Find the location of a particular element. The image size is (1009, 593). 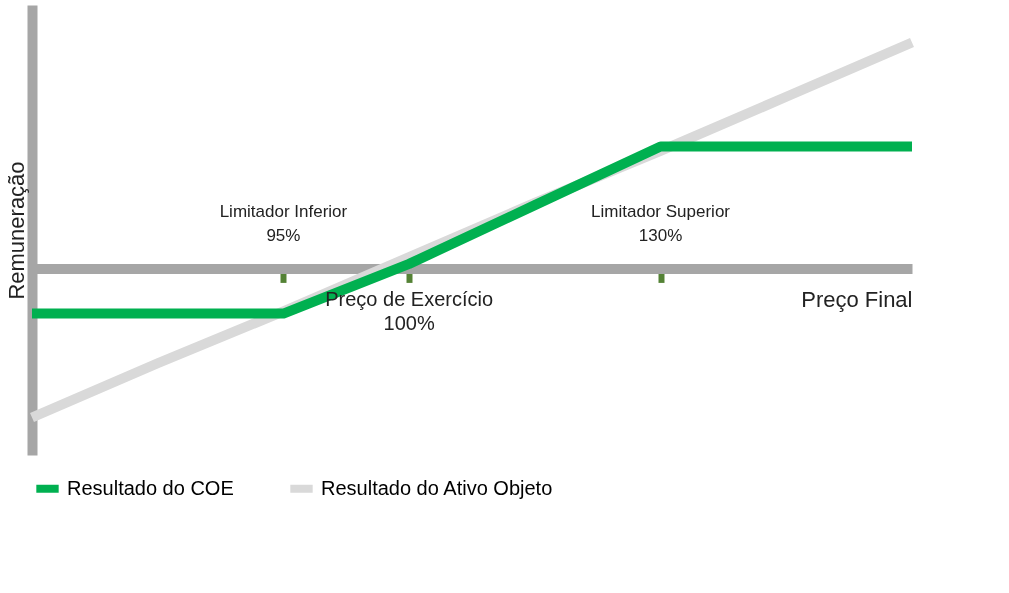

x-tick-label: 100% is located at coordinates (409, 323).